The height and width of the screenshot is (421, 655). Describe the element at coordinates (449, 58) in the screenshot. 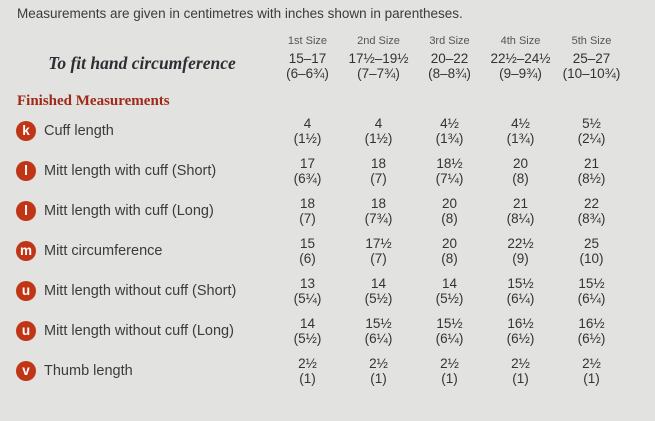

I see `value-cm: 20–22` at that location.